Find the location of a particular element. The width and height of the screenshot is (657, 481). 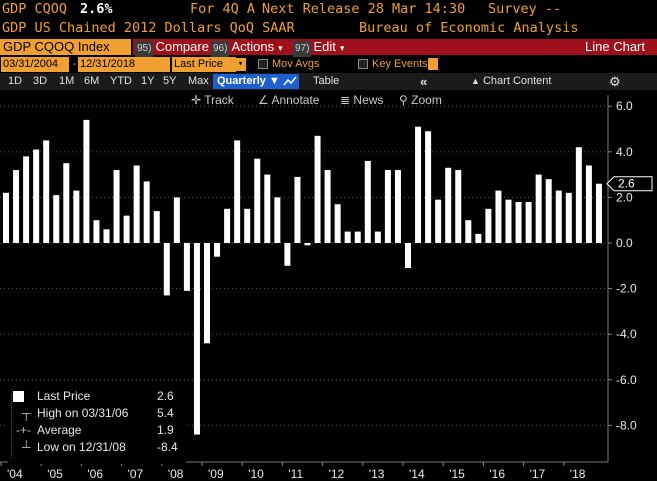

pencil-icon: ∠ is located at coordinates (263, 100).